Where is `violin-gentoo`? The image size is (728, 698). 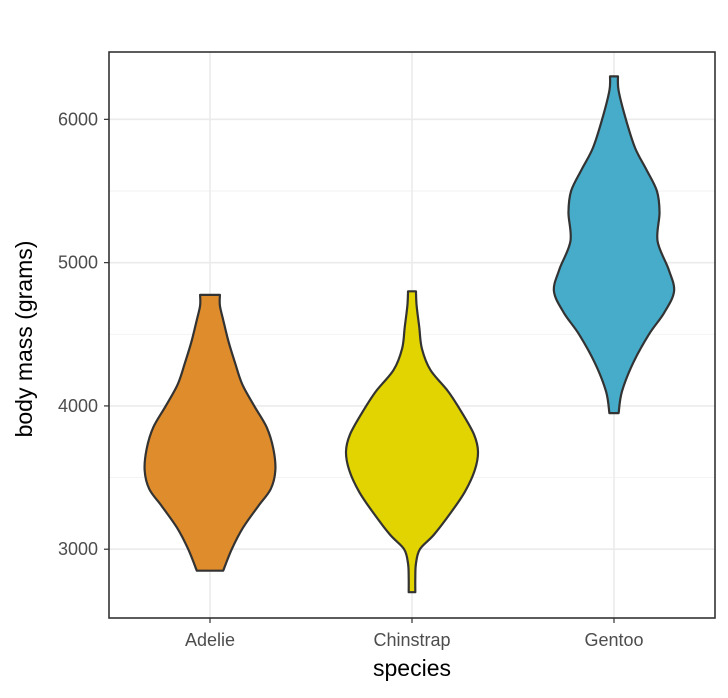 violin-gentoo is located at coordinates (614, 245).